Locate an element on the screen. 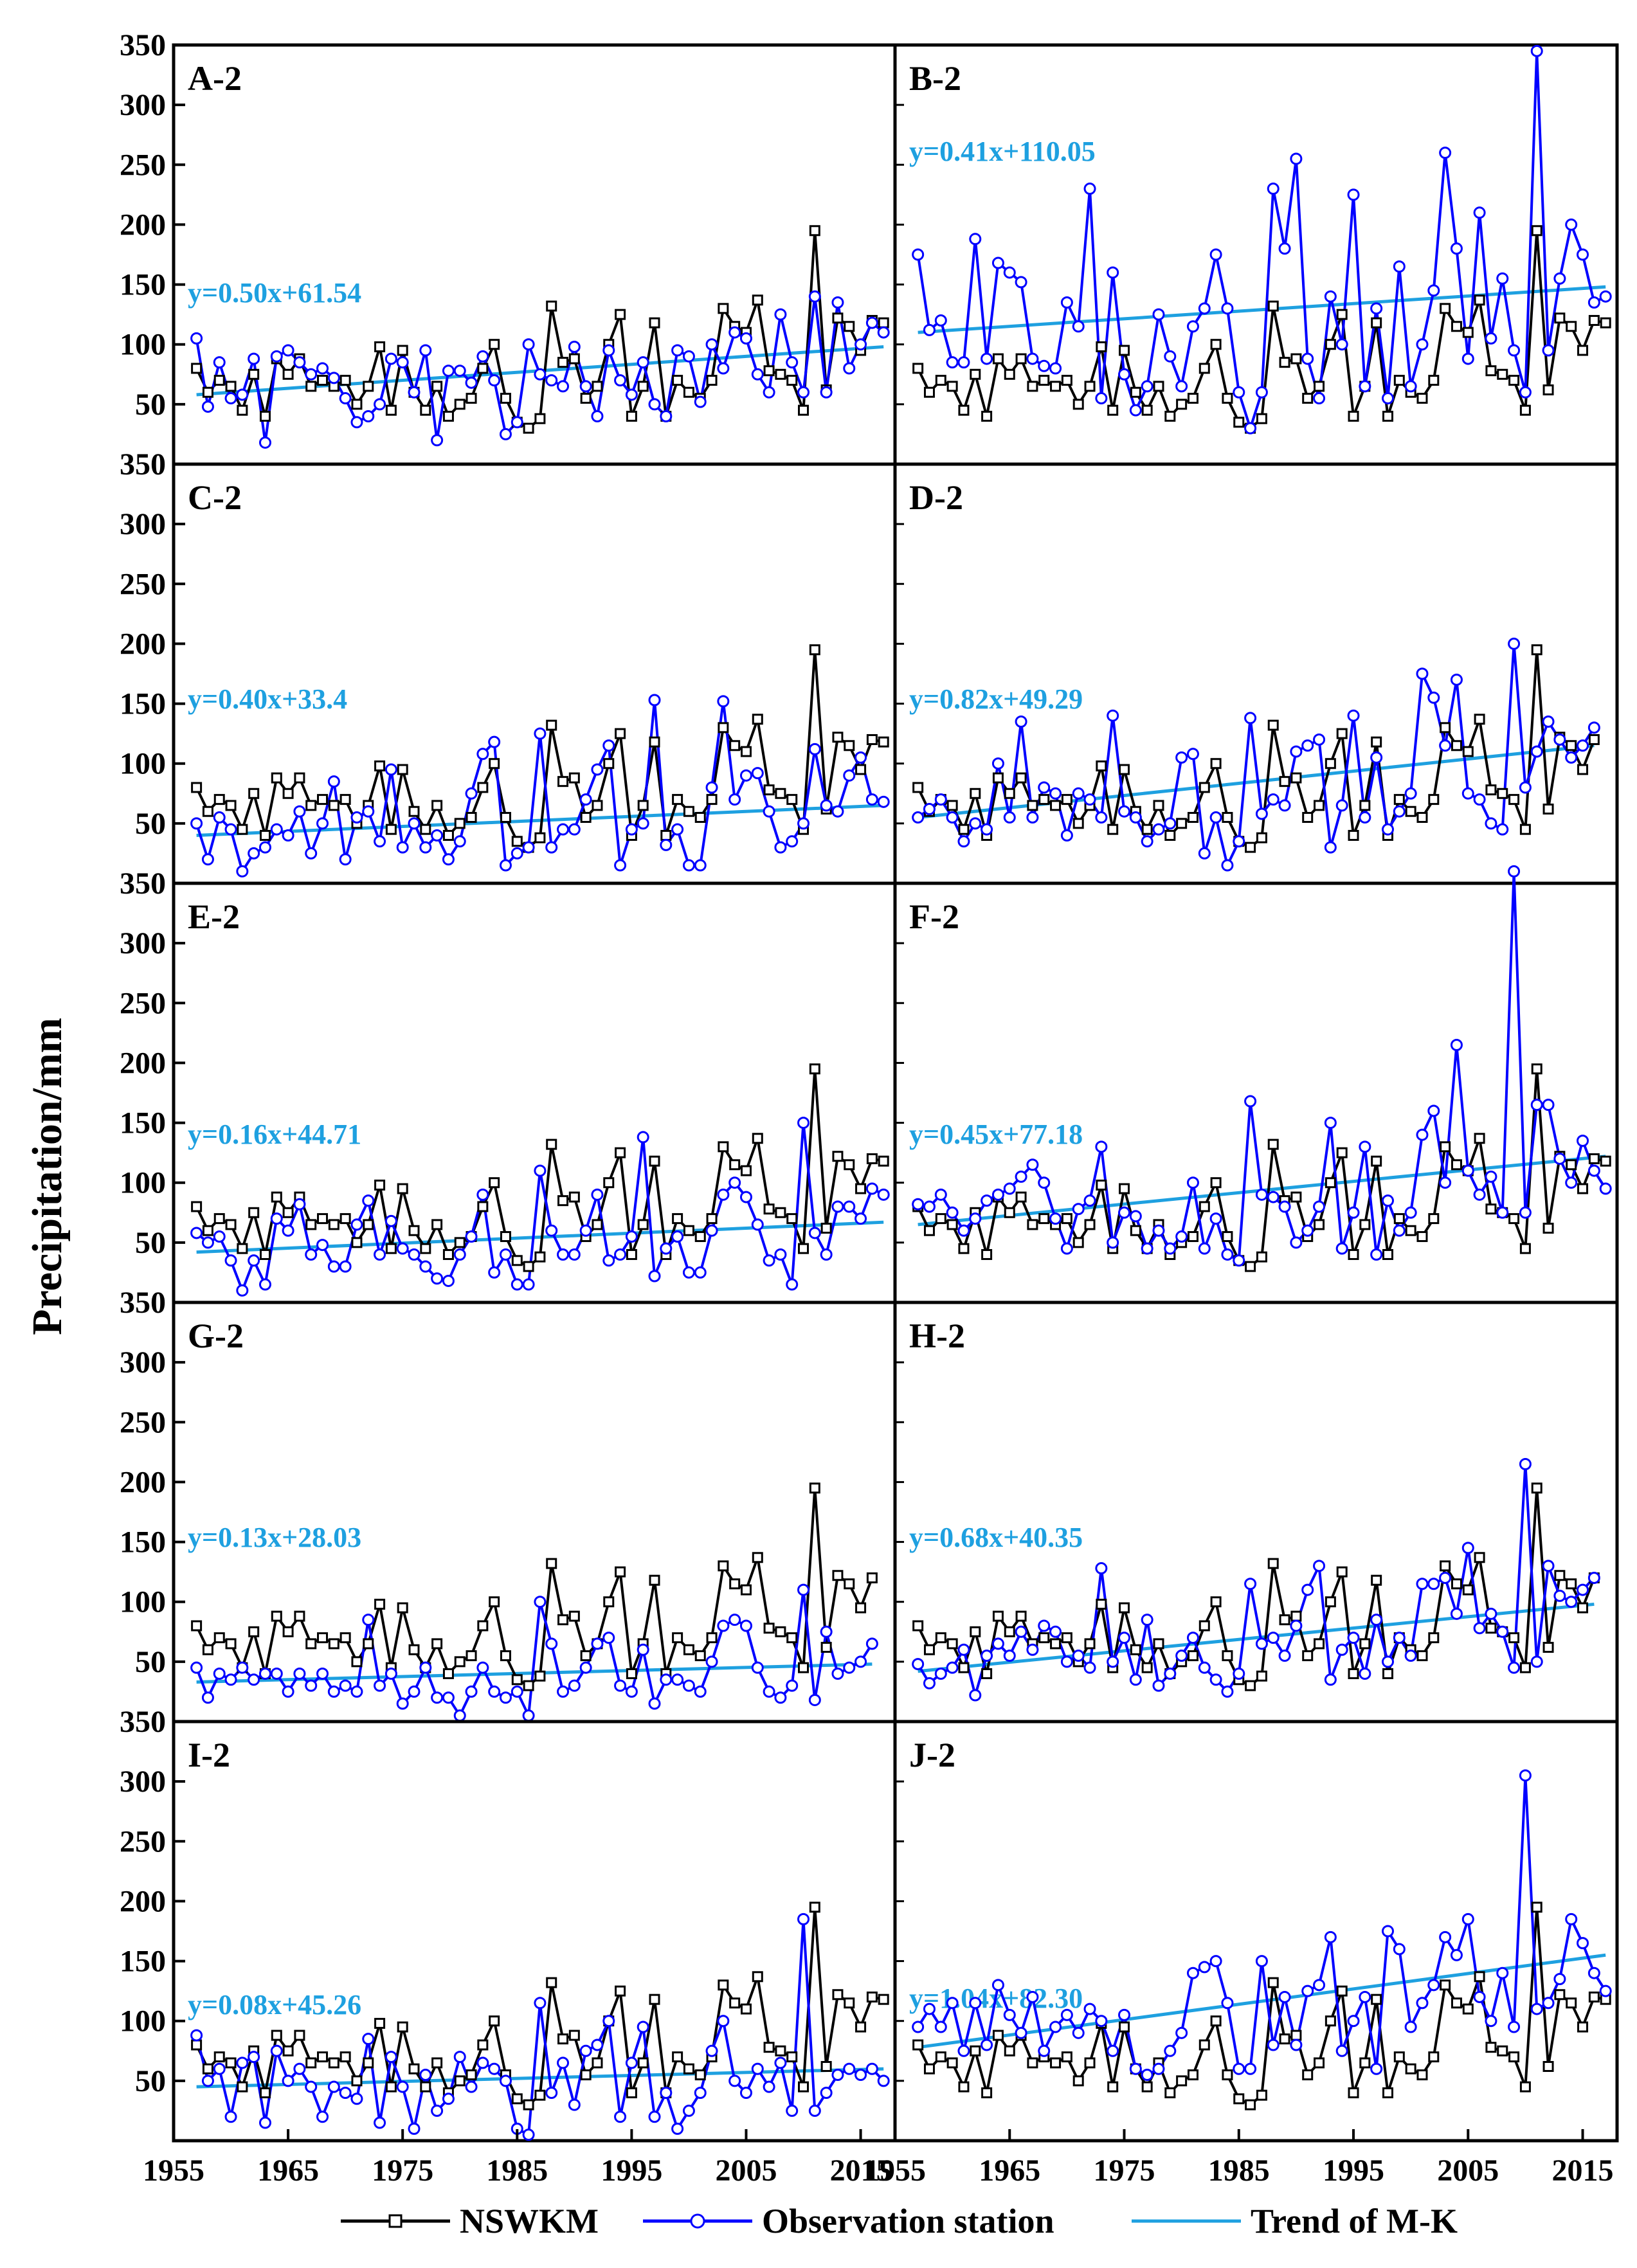  observation-series-line is located at coordinates (1256, 757).